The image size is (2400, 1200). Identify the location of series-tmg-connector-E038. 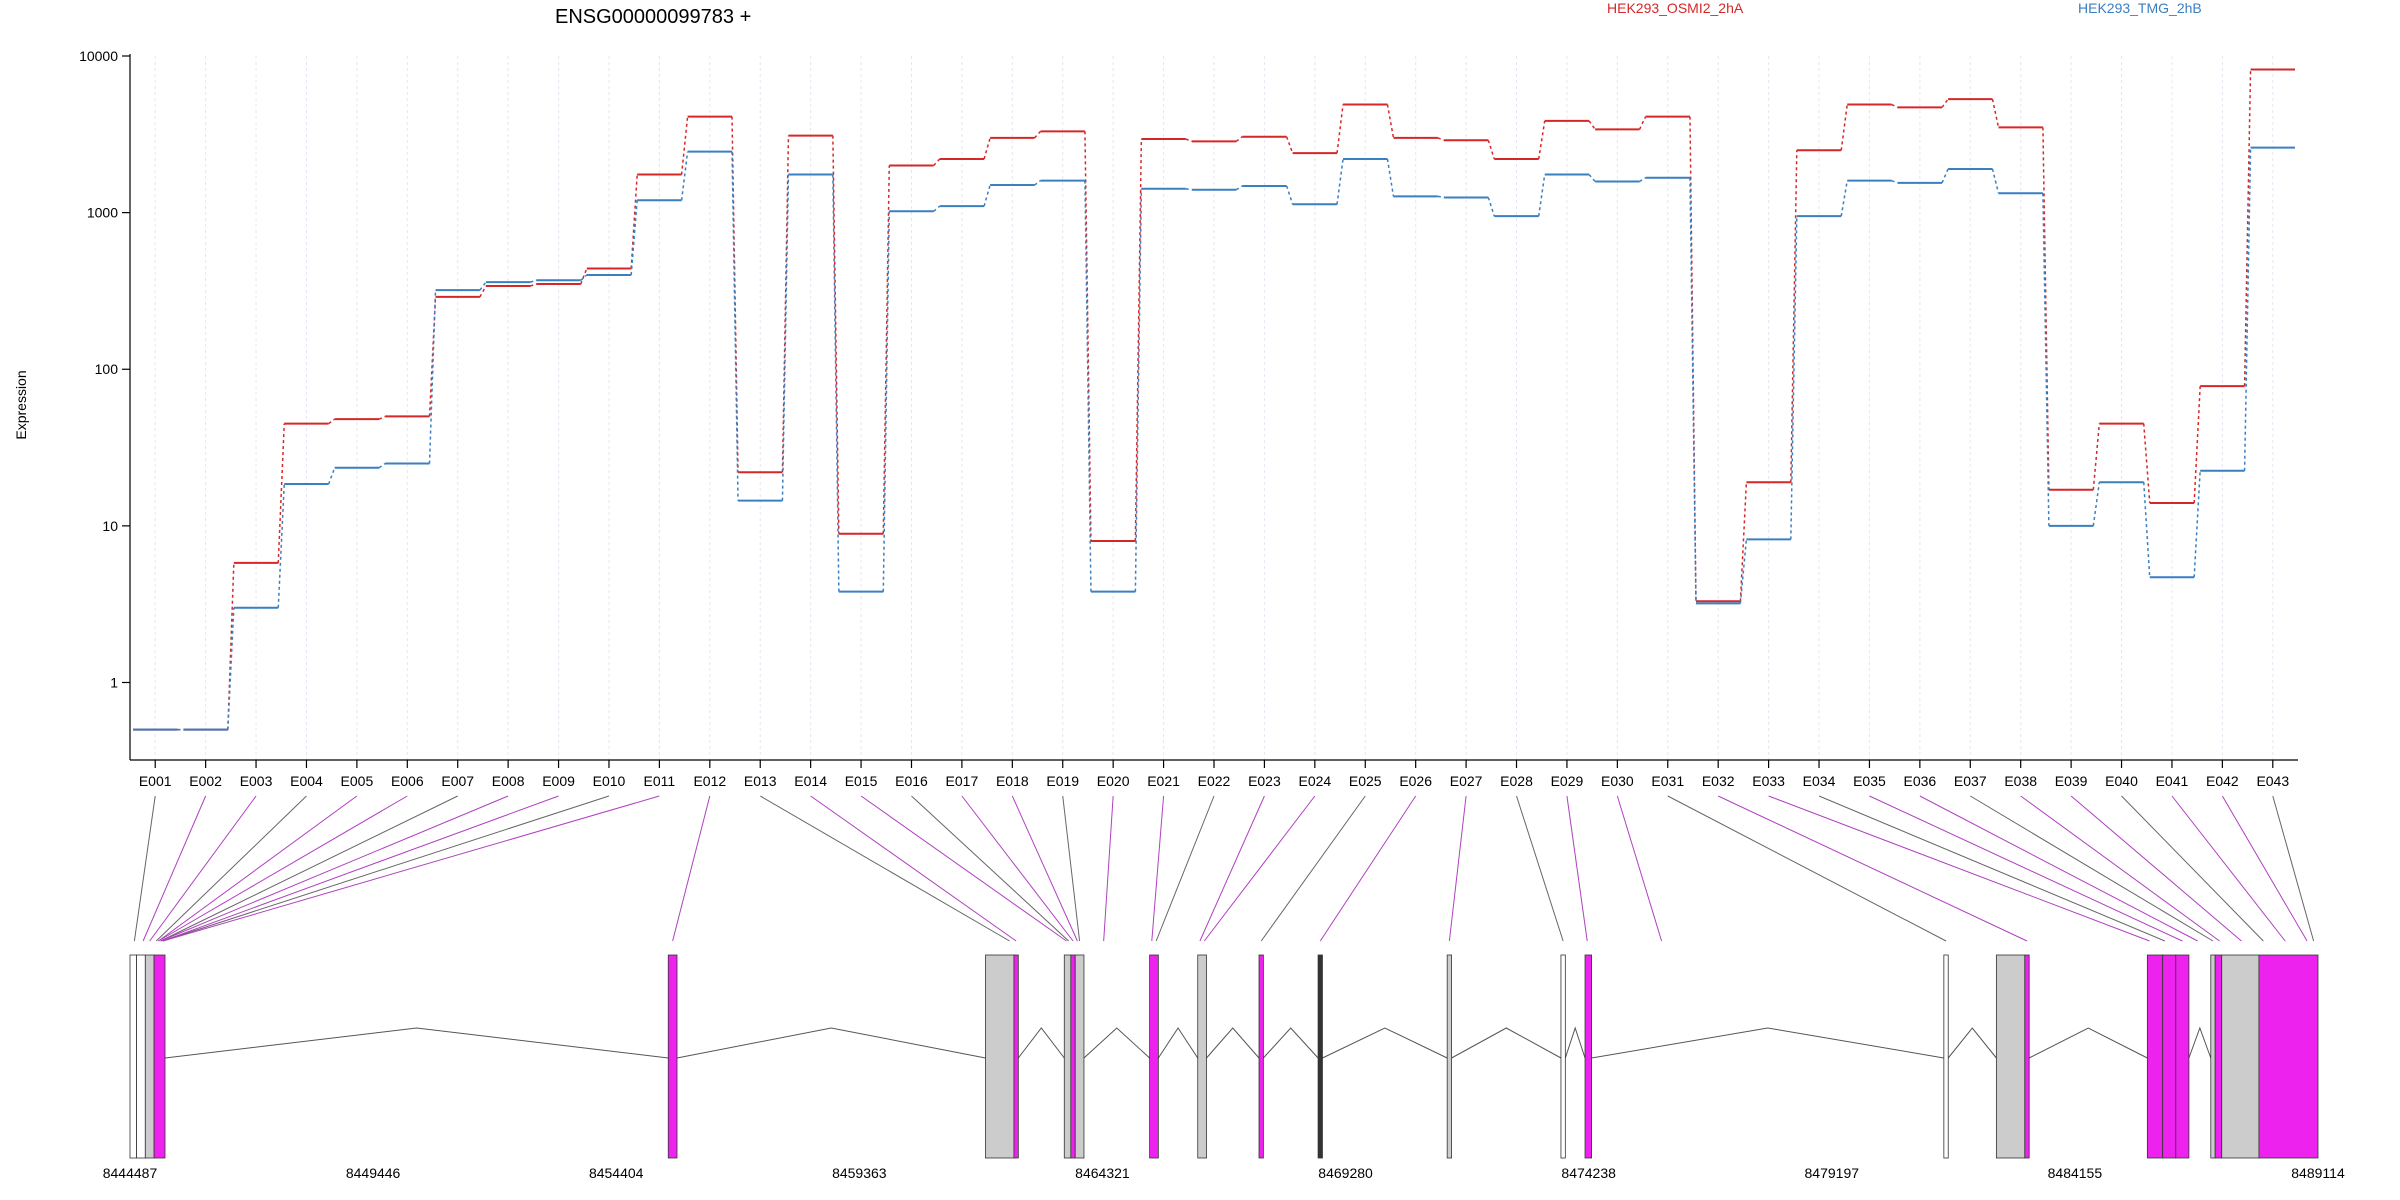
(2046, 359).